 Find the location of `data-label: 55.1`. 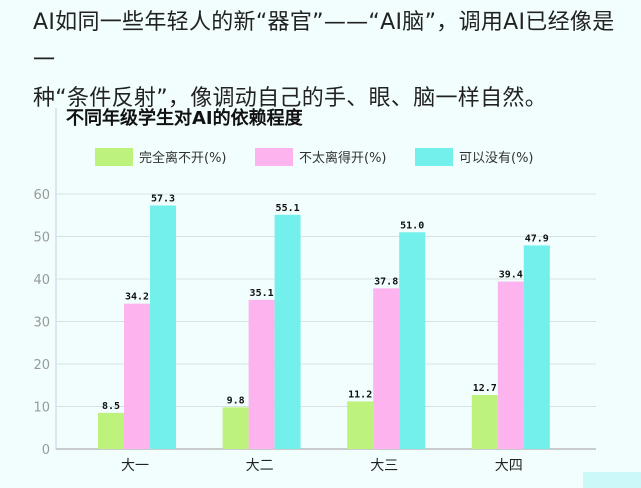

data-label: 55.1 is located at coordinates (288, 208).